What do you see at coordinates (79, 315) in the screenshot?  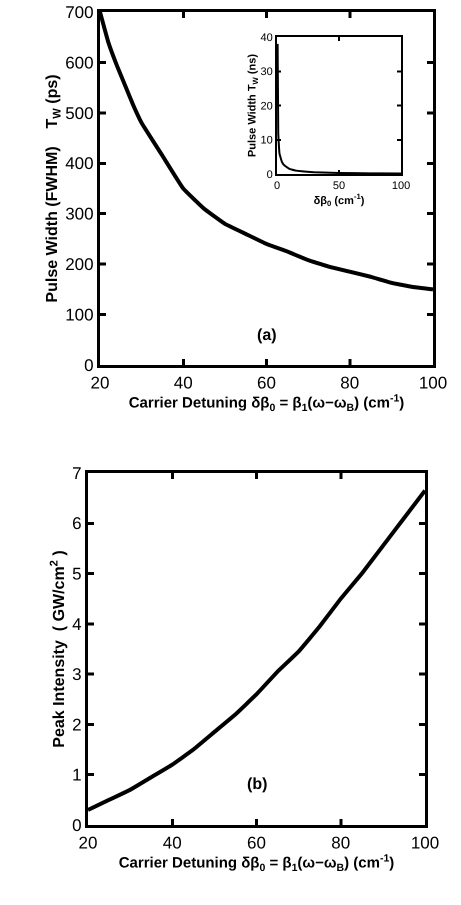 I see `y-tick-label: 100` at bounding box center [79, 315].